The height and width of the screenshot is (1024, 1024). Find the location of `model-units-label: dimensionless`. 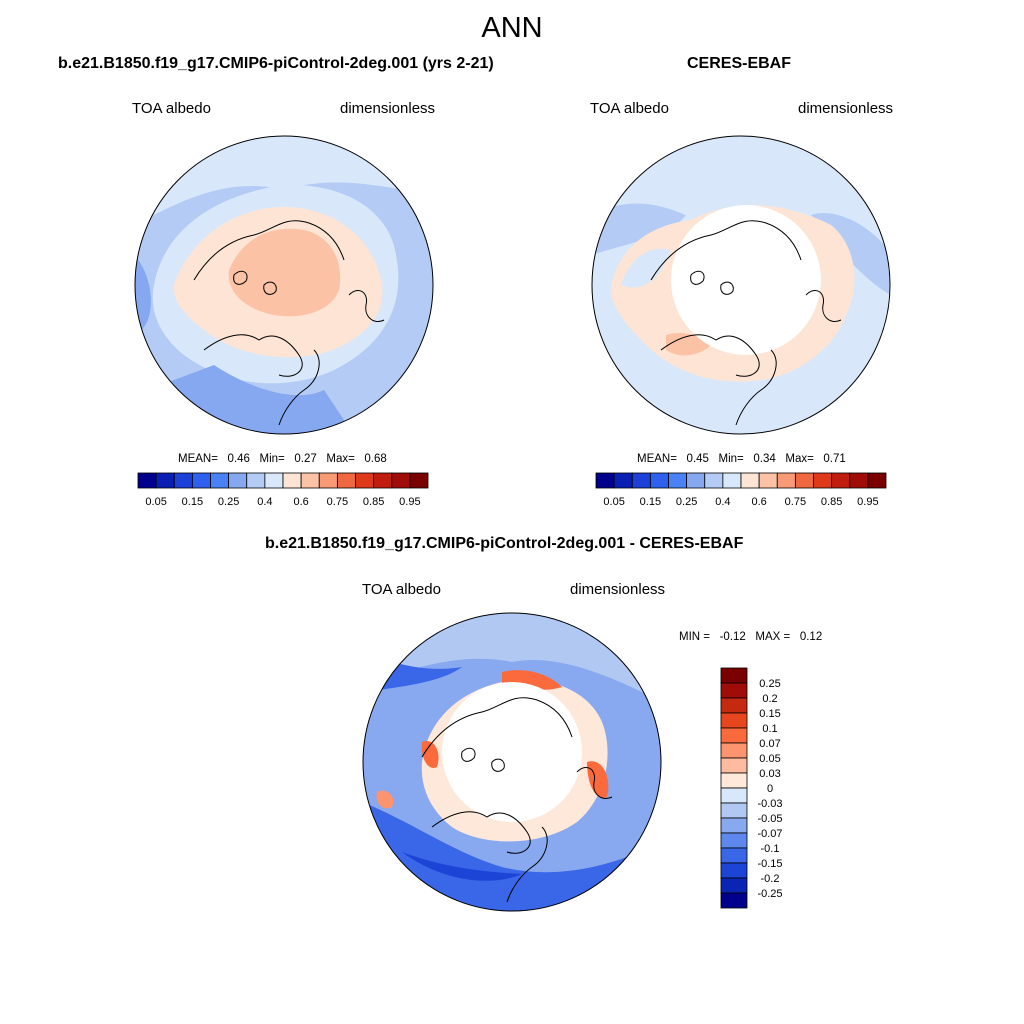

model-units-label: dimensionless is located at coordinates (388, 108).